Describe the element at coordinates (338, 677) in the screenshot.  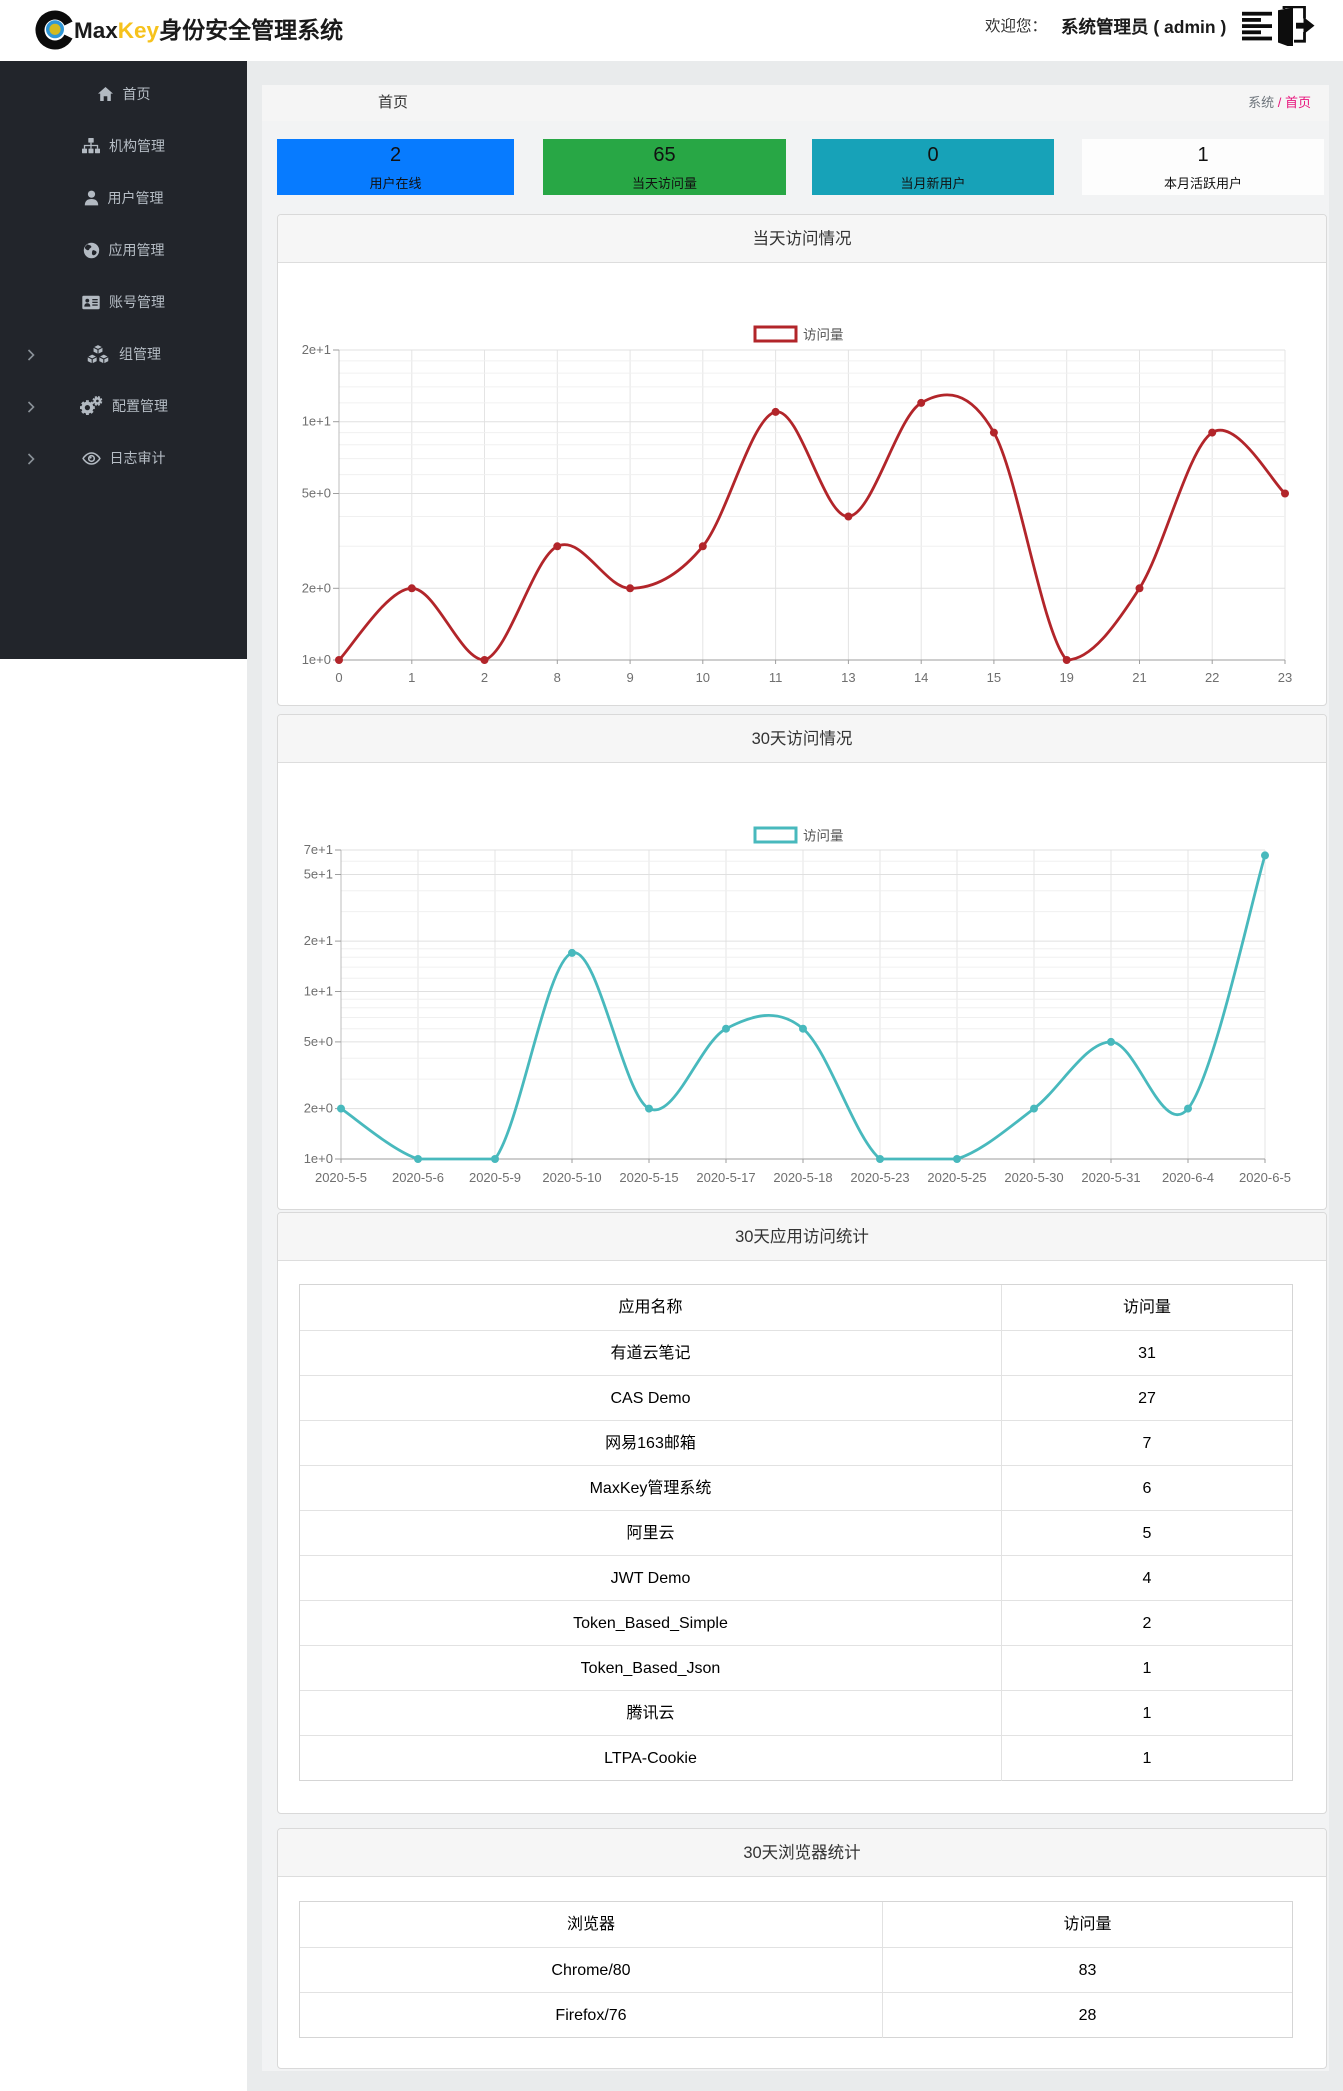
I see `svg-text: 0` at that location.